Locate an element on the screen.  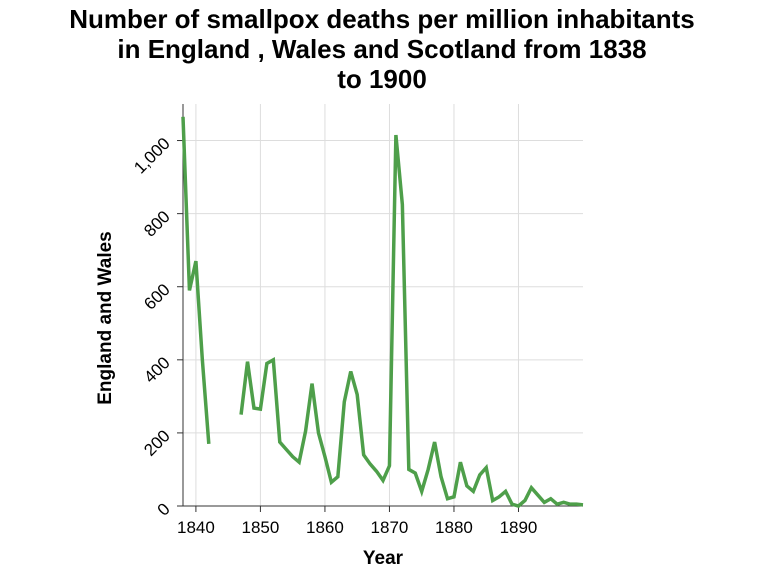
y-tick-label: 400 is located at coordinates (156, 369).